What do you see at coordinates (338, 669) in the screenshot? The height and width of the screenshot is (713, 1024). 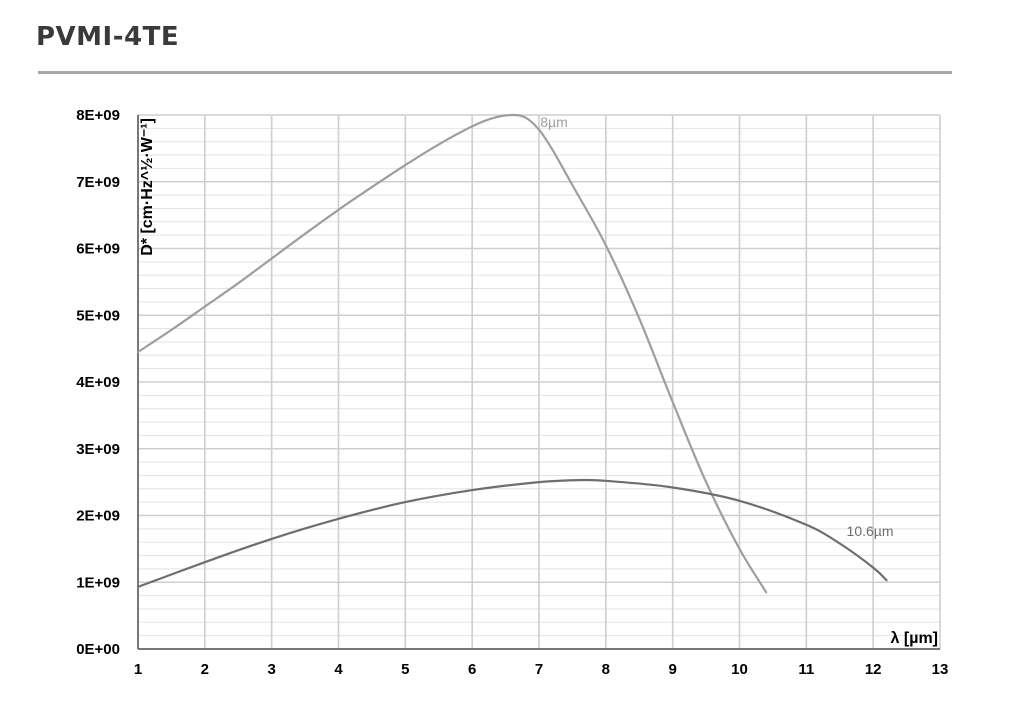 I see `x-tick-label: 4` at bounding box center [338, 669].